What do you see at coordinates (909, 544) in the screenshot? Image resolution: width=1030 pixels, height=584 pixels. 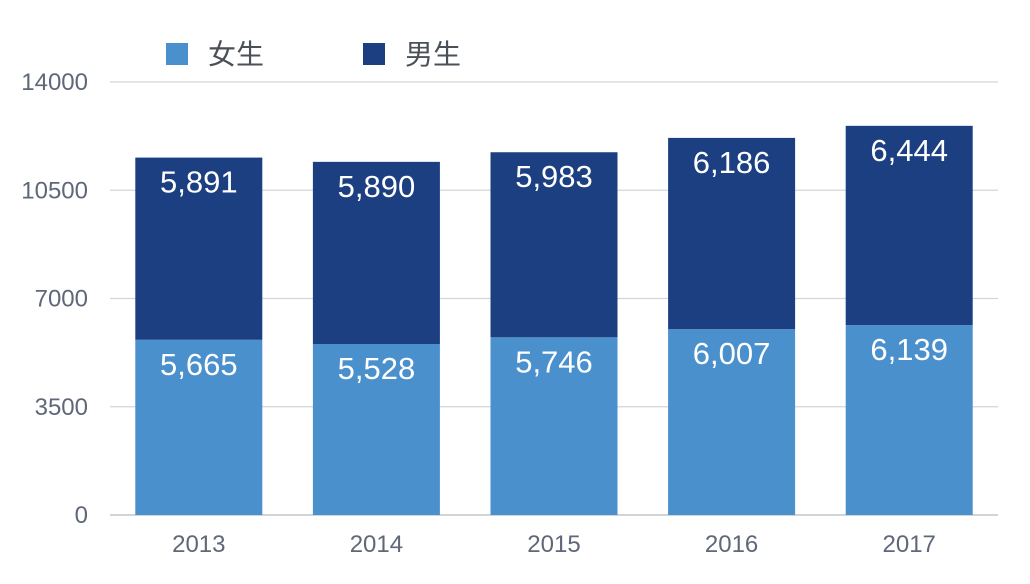 I see `x-tick-label: 2017` at bounding box center [909, 544].